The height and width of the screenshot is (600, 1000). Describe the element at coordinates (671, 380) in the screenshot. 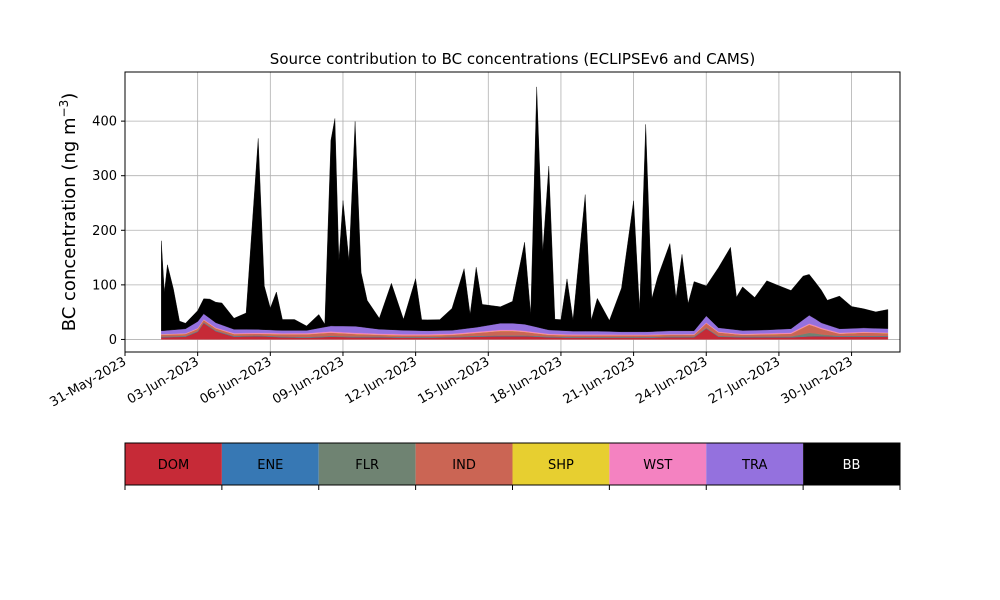

I see `x-tick-label: 24-Jun-2023` at that location.